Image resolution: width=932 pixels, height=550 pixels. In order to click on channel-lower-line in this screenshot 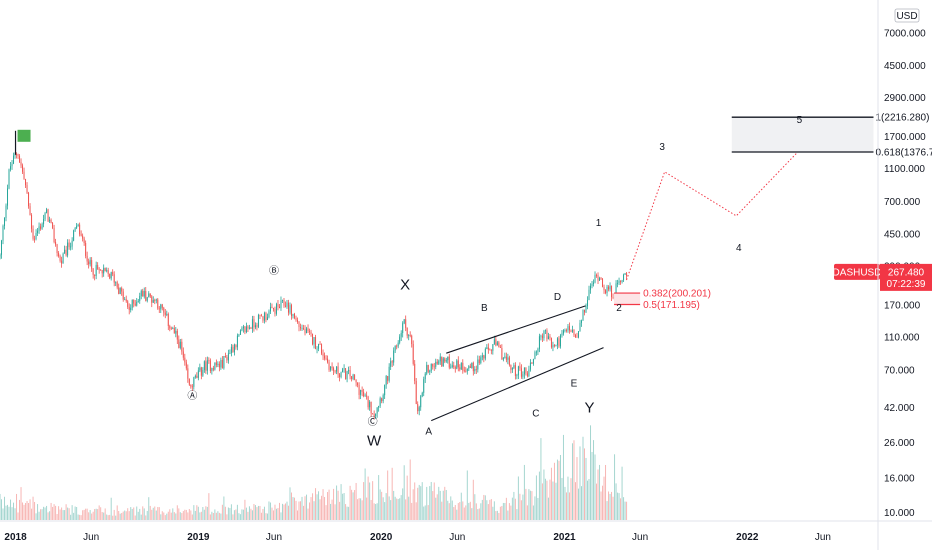, I will do `click(517, 384)`.